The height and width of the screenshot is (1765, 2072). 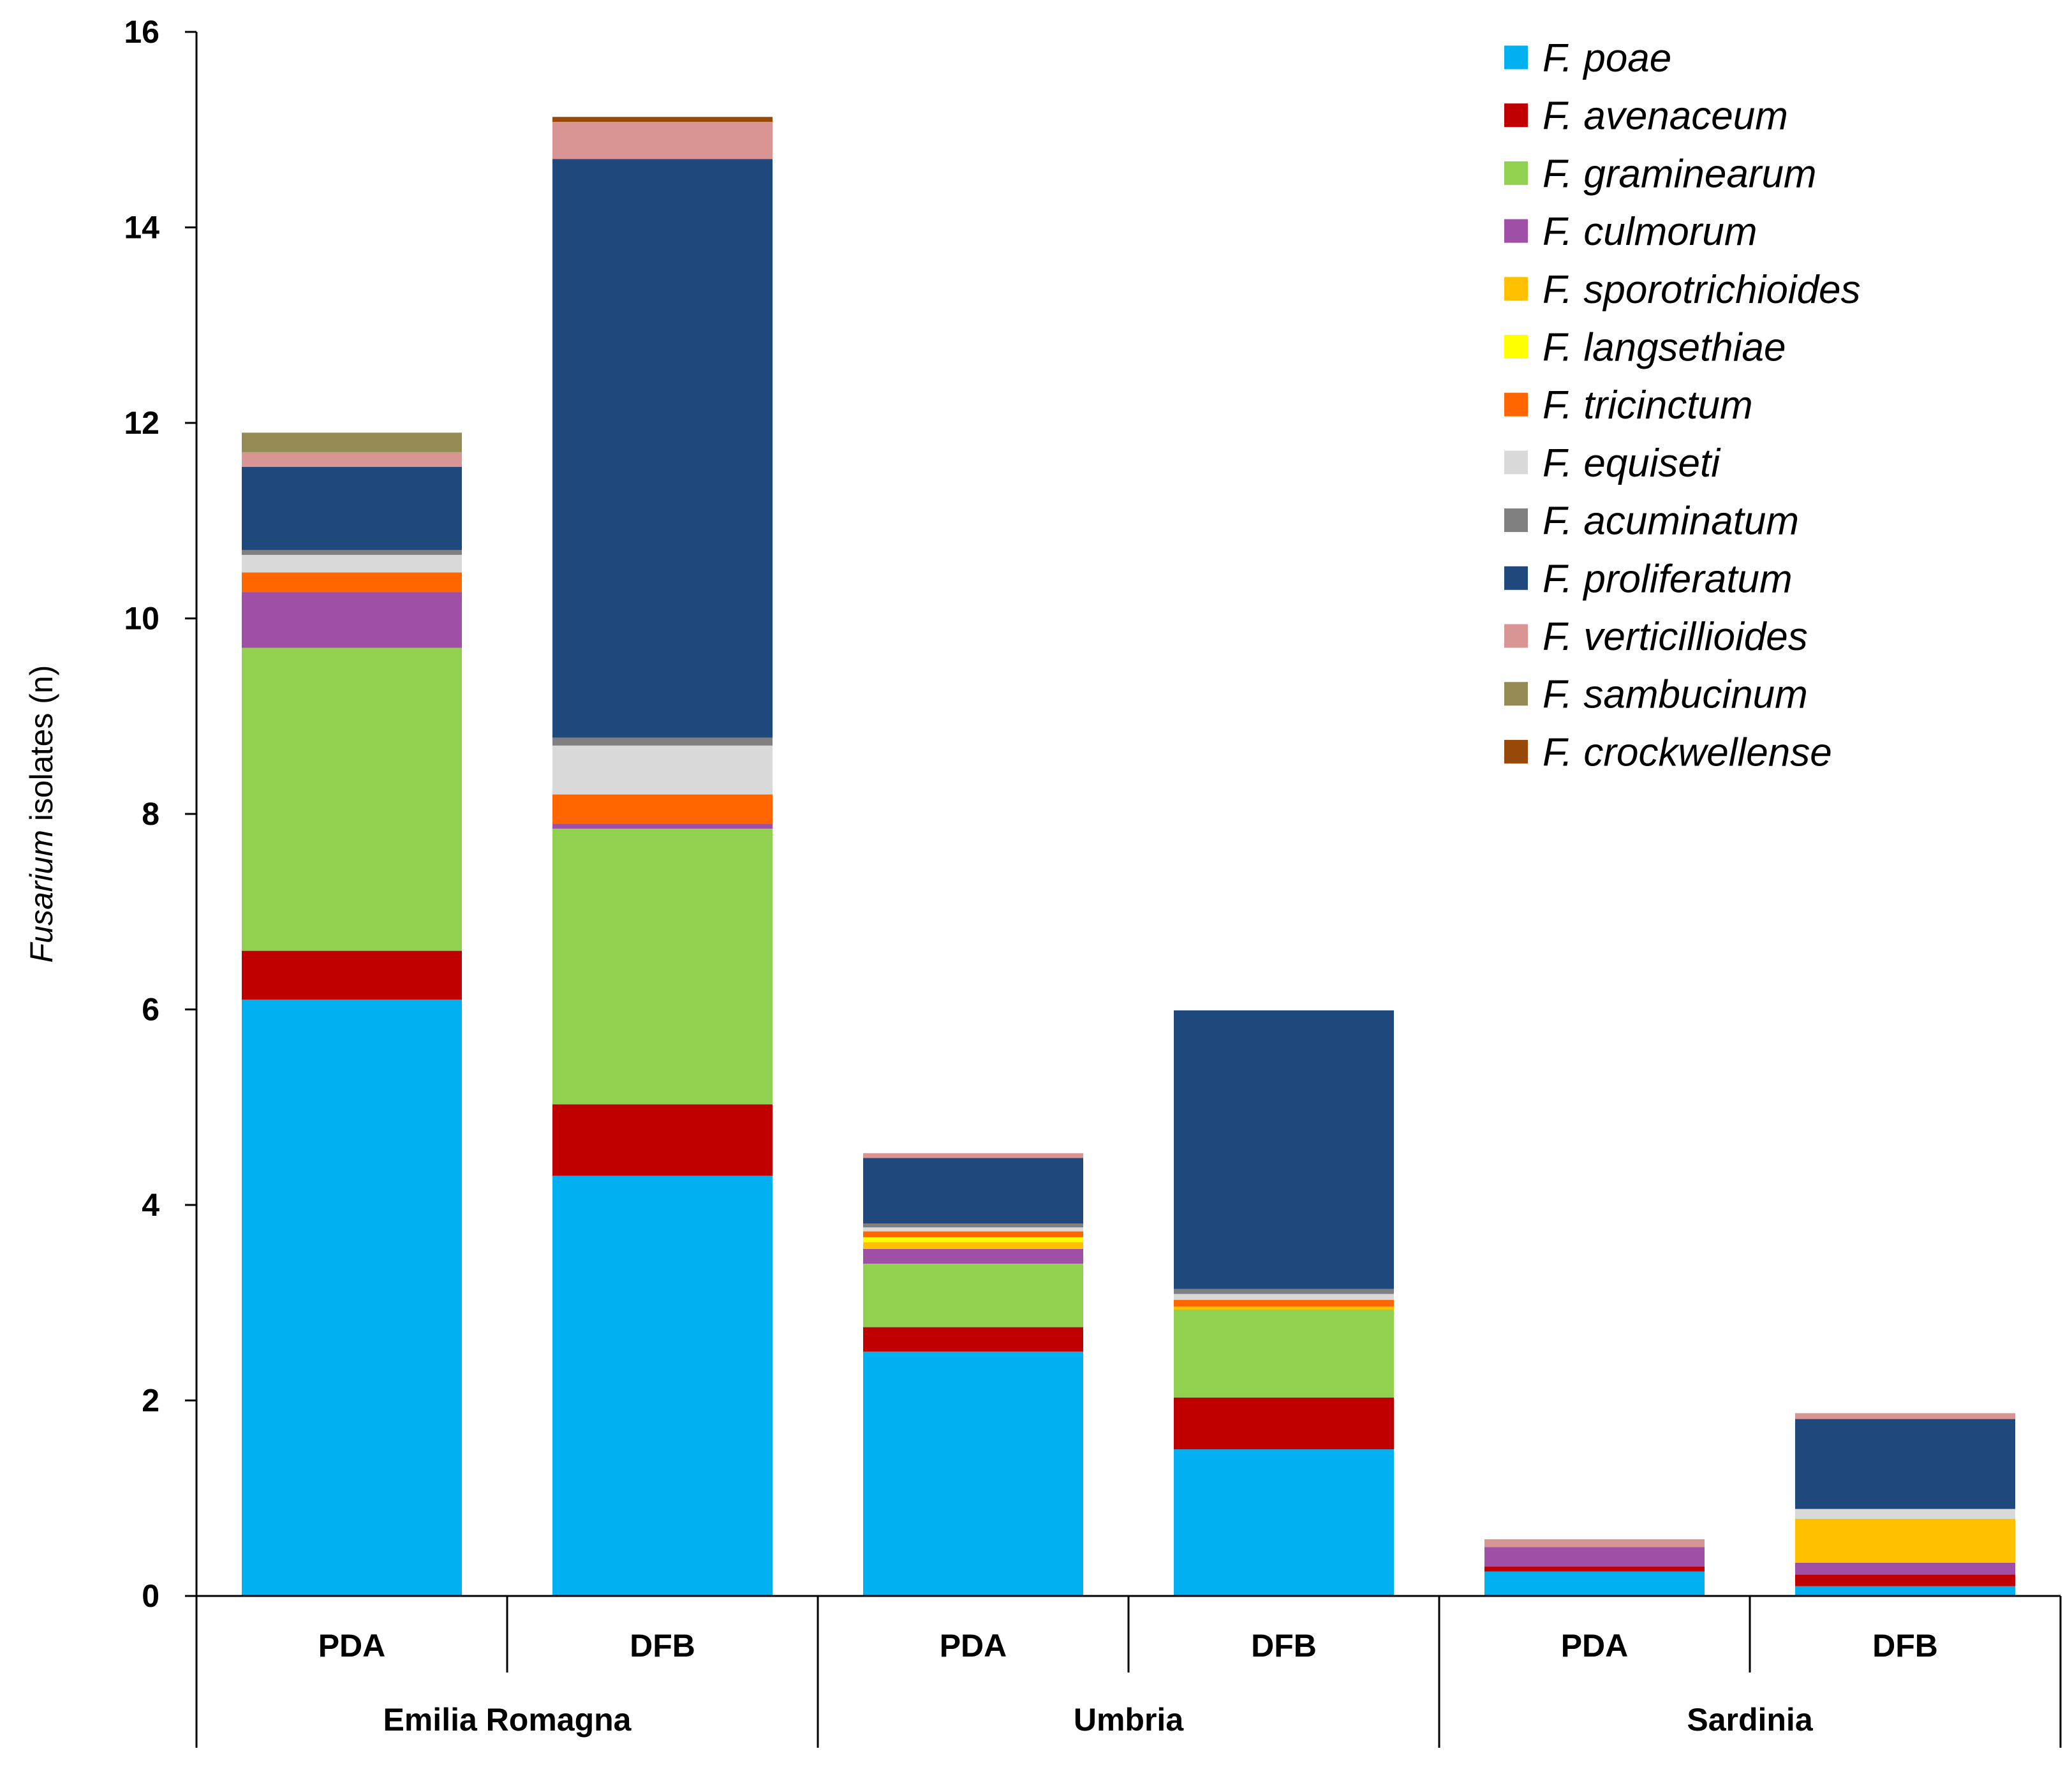 I want to click on y-axis-title-group: Fusarium isolates (n), so click(x=41, y=814).